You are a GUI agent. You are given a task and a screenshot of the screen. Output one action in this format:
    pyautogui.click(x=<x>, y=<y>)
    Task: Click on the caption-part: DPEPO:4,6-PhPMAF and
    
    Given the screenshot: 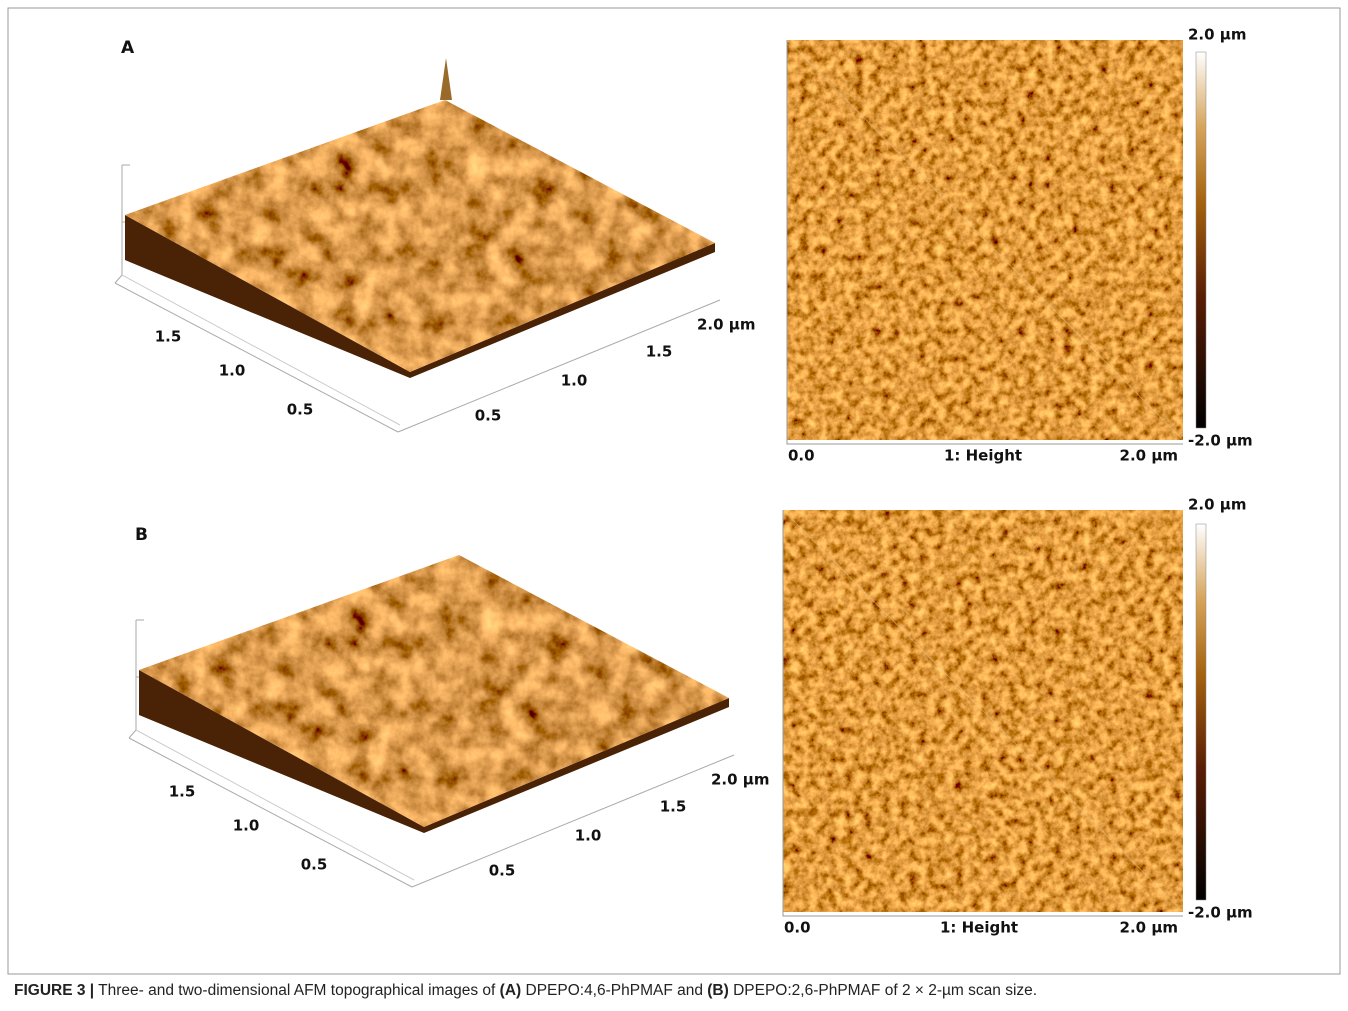 What is the action you would take?
    pyautogui.click(x=614, y=990)
    